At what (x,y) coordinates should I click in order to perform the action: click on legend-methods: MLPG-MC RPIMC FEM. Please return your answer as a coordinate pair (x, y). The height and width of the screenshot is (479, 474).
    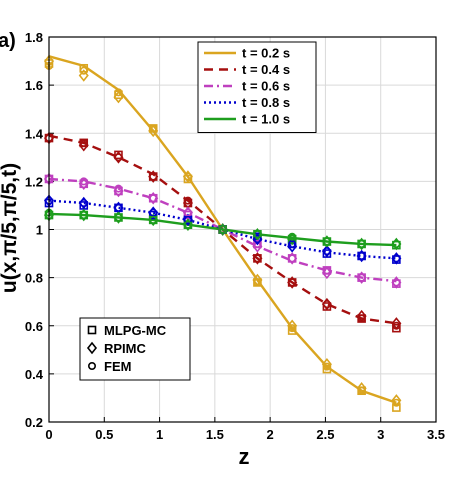
    Looking at the image, I should click on (135, 349).